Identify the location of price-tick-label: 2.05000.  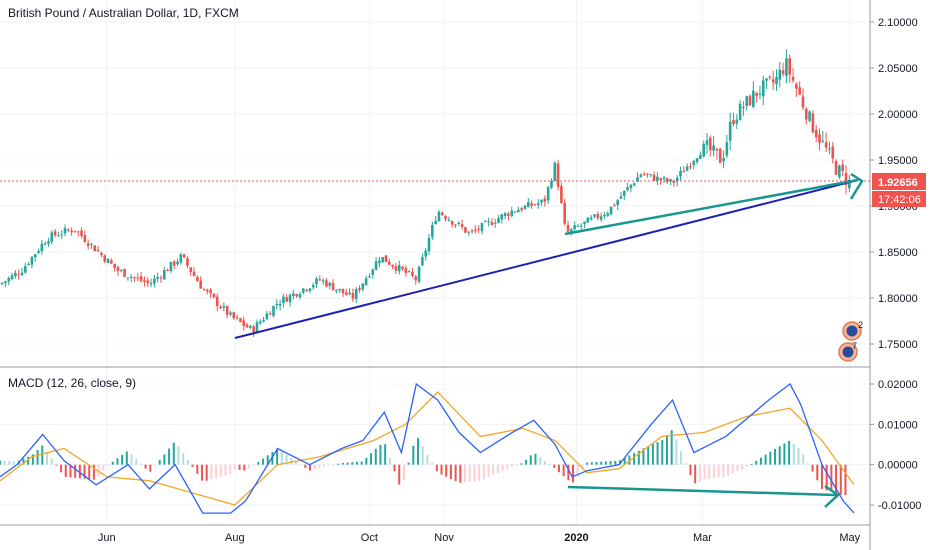
(898, 69).